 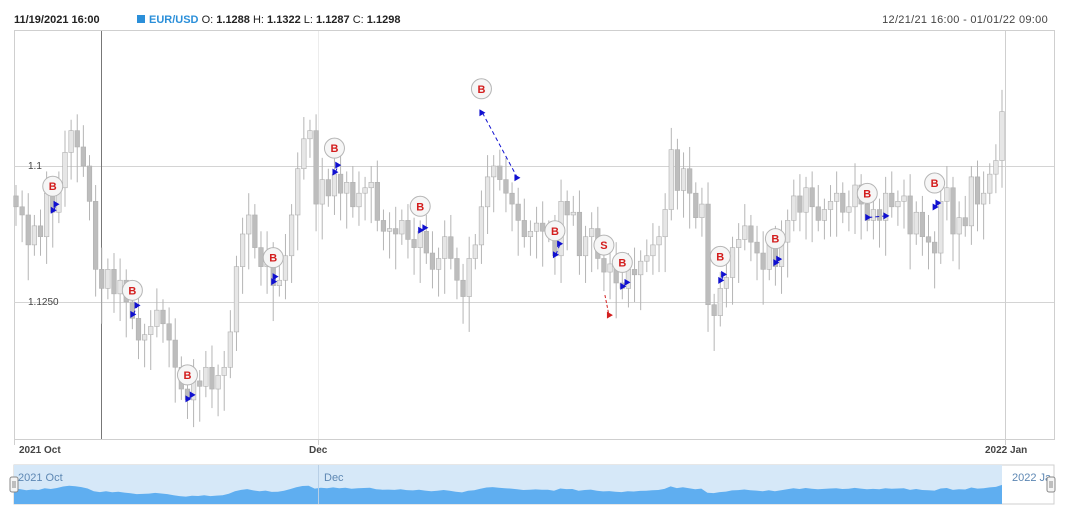 What do you see at coordinates (258, 20) in the screenshot?
I see `high-label: H:` at bounding box center [258, 20].